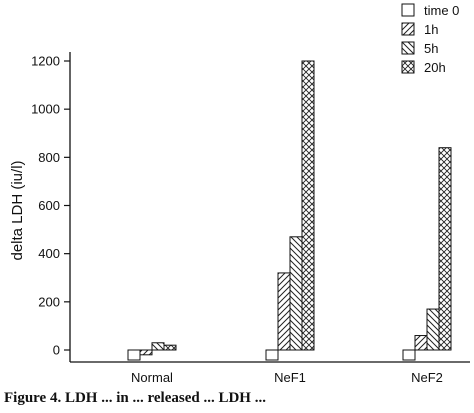 This screenshot has width=474, height=413. Describe the element at coordinates (431, 48) in the screenshot. I see `legend-label: 5h` at that location.